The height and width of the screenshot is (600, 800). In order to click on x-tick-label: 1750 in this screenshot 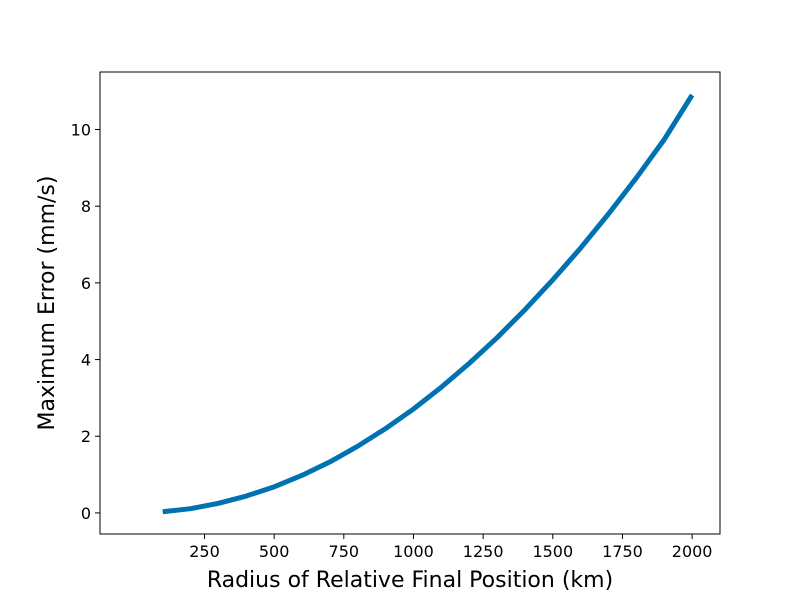, I will do `click(622, 551)`.